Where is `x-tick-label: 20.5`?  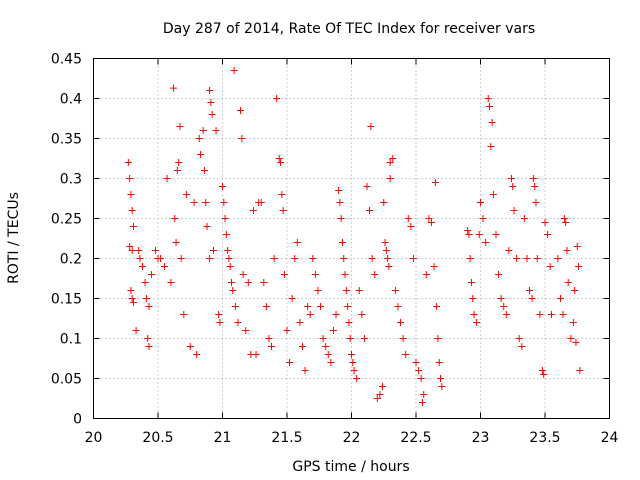 x-tick-label: 20.5 is located at coordinates (157, 438).